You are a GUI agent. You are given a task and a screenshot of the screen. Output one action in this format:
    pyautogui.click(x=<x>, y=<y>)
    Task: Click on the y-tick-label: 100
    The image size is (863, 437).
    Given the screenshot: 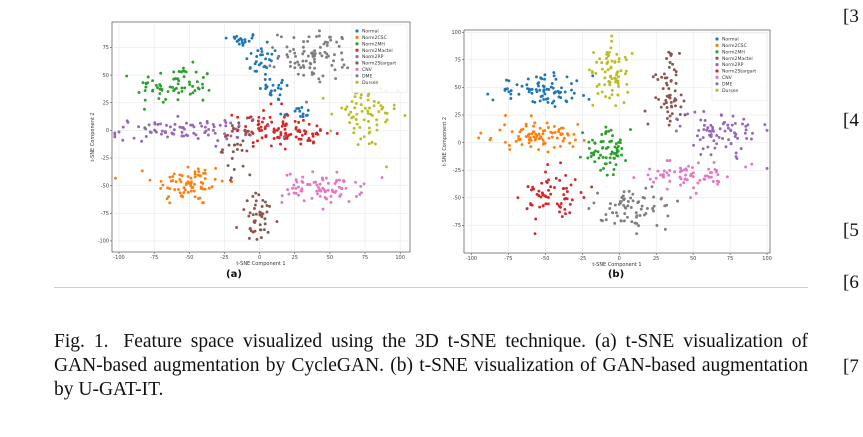 What is the action you would take?
    pyautogui.click(x=456, y=33)
    